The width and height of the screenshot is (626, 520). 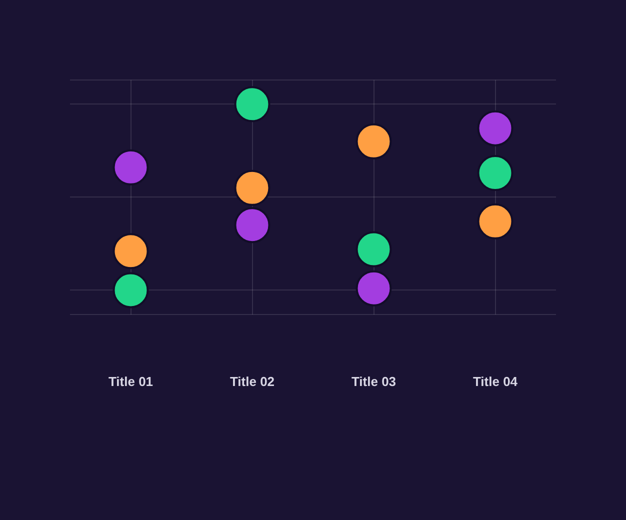 I want to click on x-tick-label: Title 01, so click(x=131, y=381).